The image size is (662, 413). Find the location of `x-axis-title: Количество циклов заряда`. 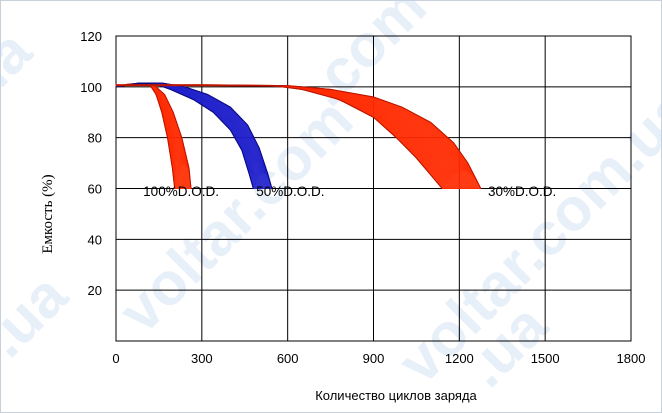

x-axis-title: Количество циклов заряда is located at coordinates (396, 395).